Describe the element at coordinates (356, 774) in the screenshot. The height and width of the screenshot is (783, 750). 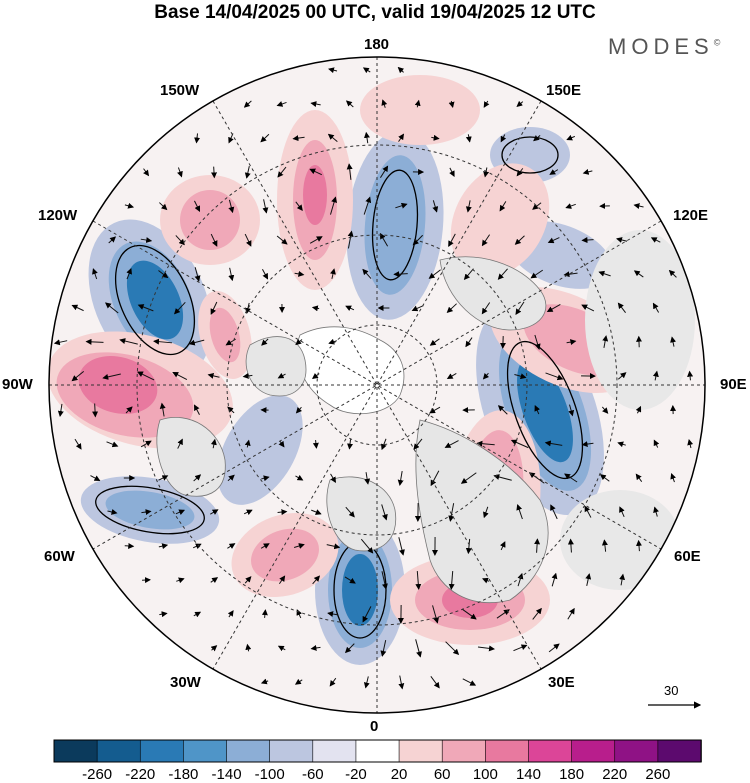
I see `colorbar-tick-label: -20` at that location.